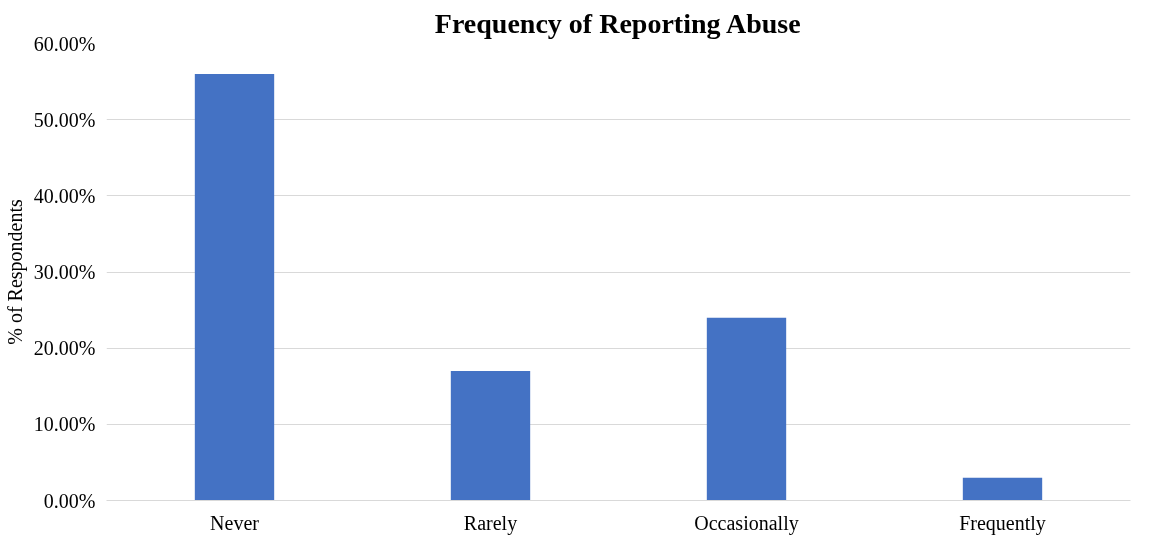  Describe the element at coordinates (235, 522) in the screenshot. I see `x-tick-label: Never` at that location.